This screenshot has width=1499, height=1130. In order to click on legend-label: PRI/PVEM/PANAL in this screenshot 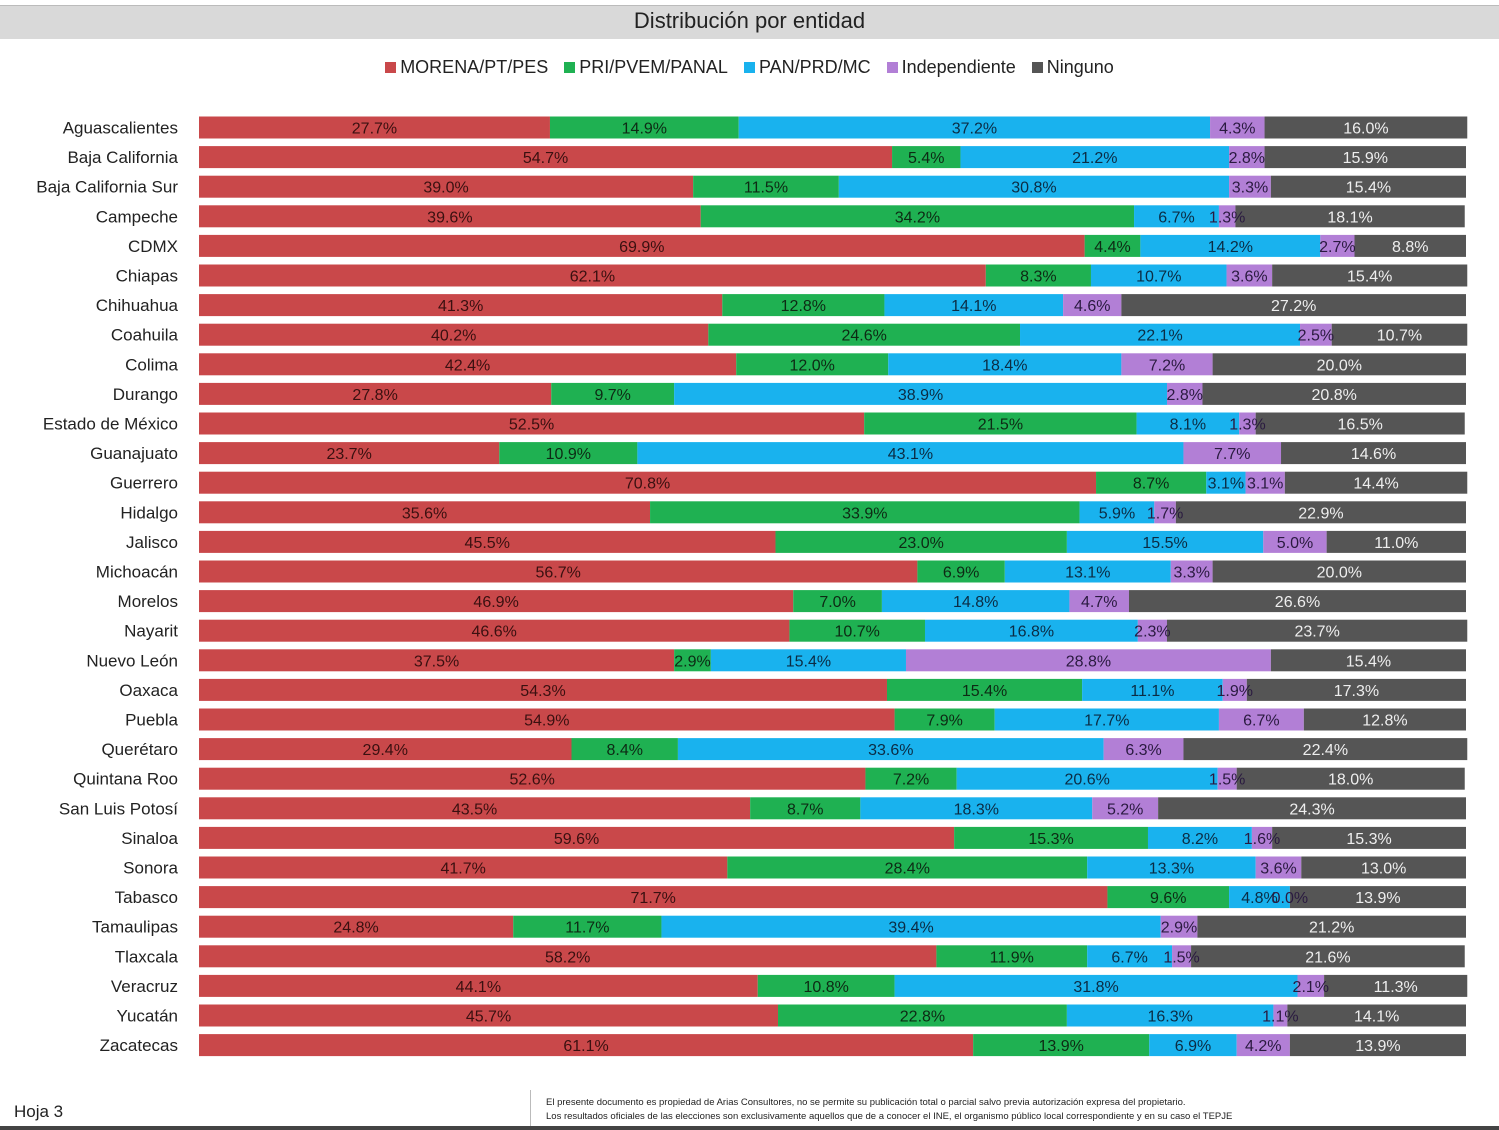, I will do `click(653, 67)`.